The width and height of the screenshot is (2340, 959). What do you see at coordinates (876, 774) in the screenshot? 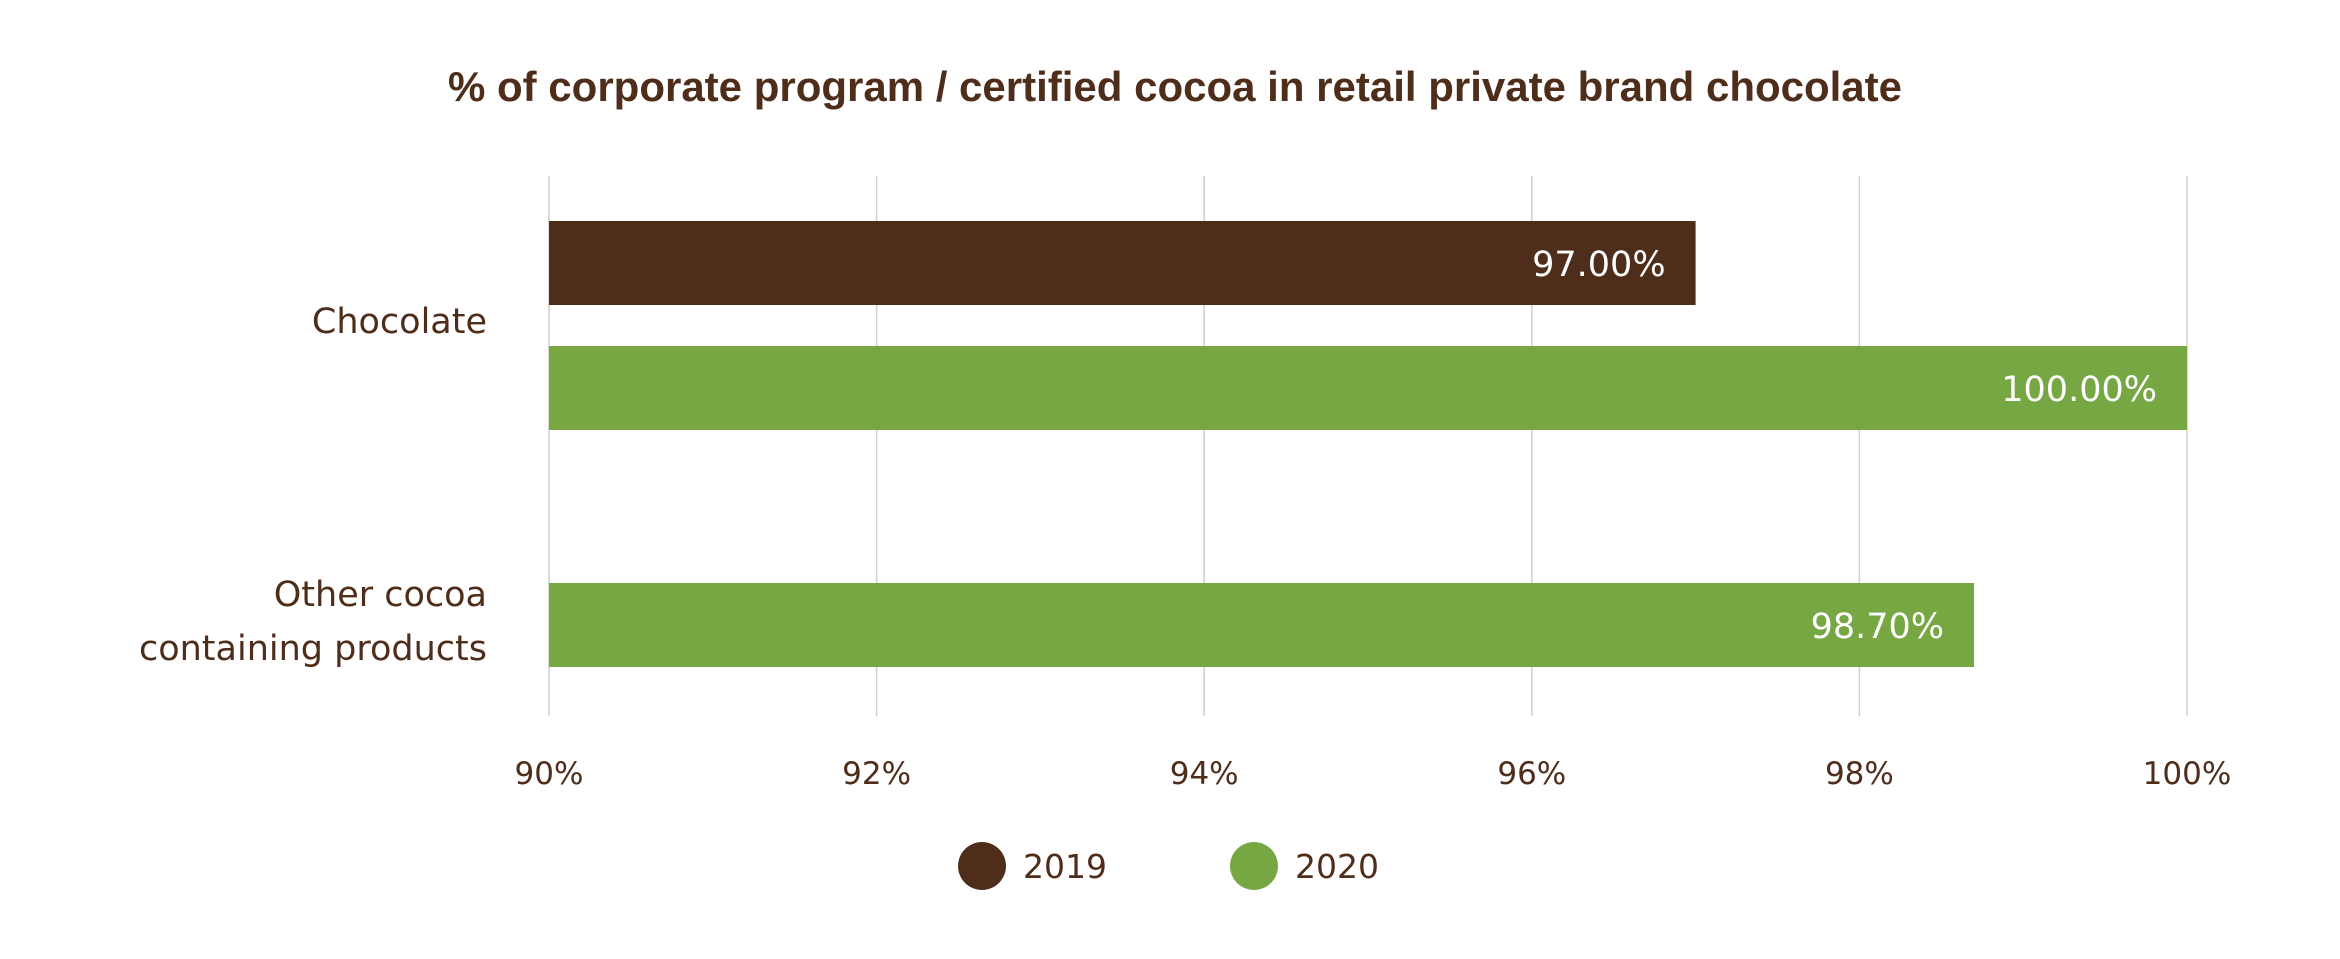
I see `x-tick-label: 92%` at bounding box center [876, 774].